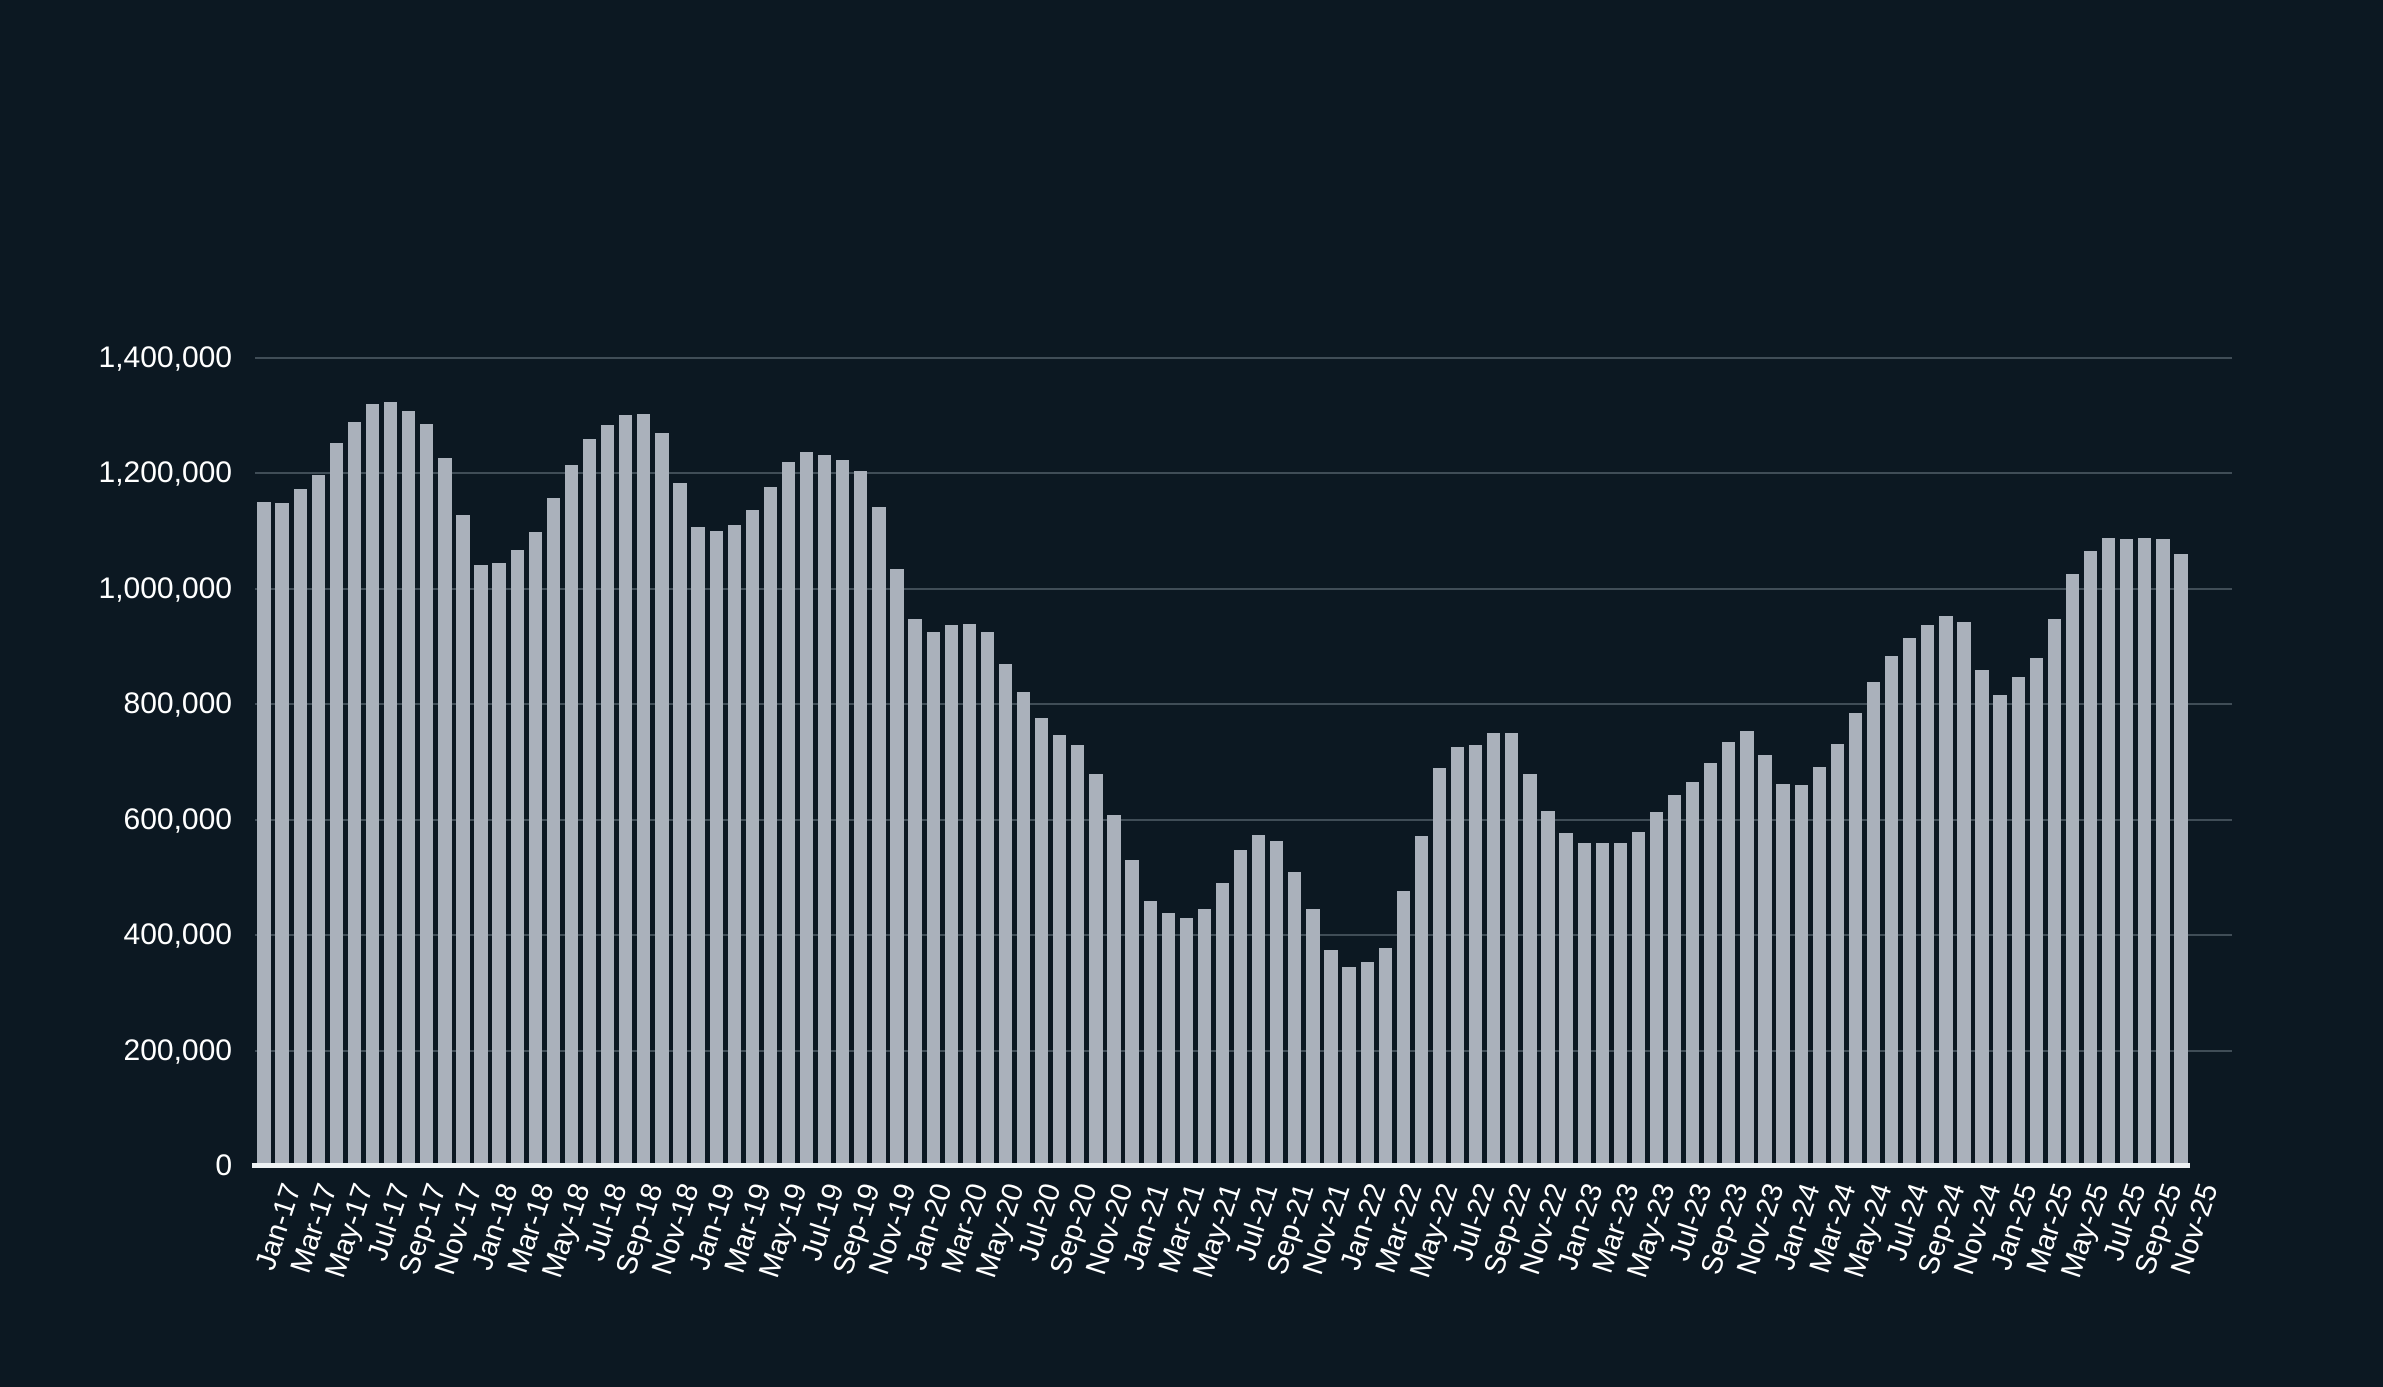  Describe the element at coordinates (177, 819) in the screenshot. I see `y-tick-label: 600,000` at that location.